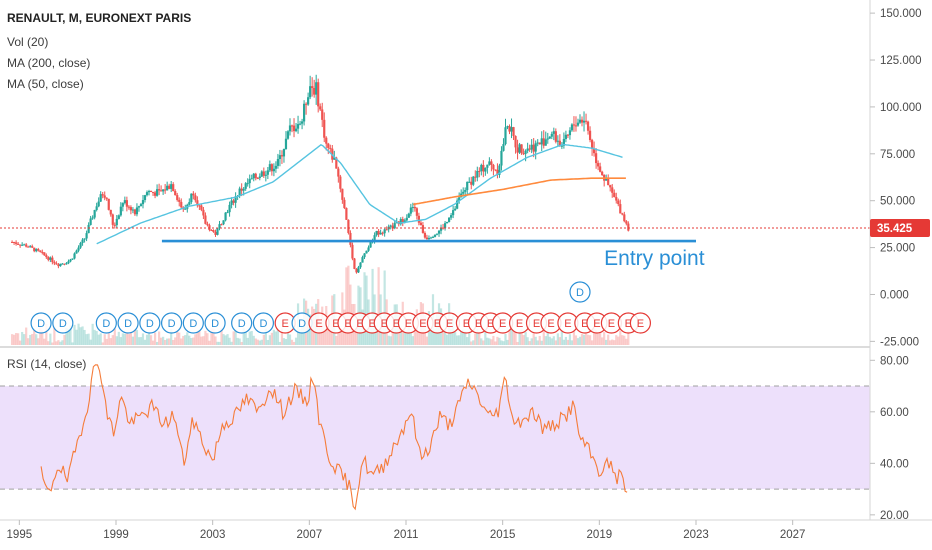 The width and height of the screenshot is (932, 550). What do you see at coordinates (640, 323) in the screenshot?
I see `earnings-marker` at bounding box center [640, 323].